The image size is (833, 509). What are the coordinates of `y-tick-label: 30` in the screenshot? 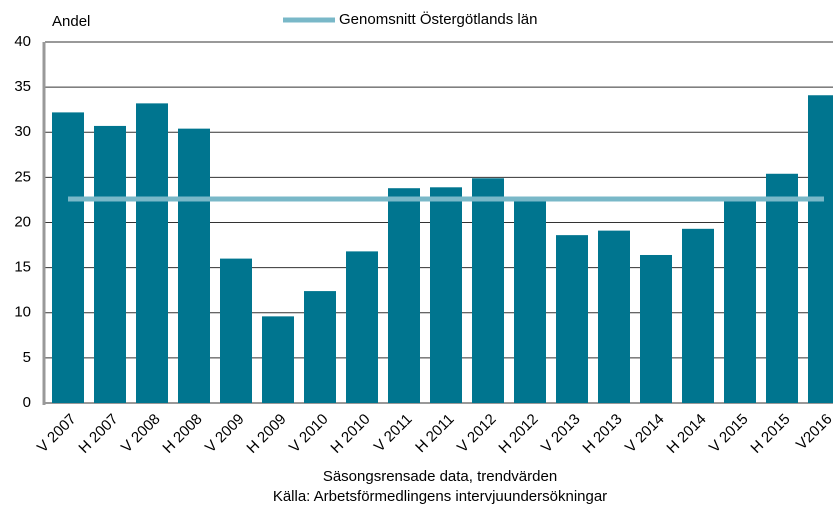 It's located at (22, 131).